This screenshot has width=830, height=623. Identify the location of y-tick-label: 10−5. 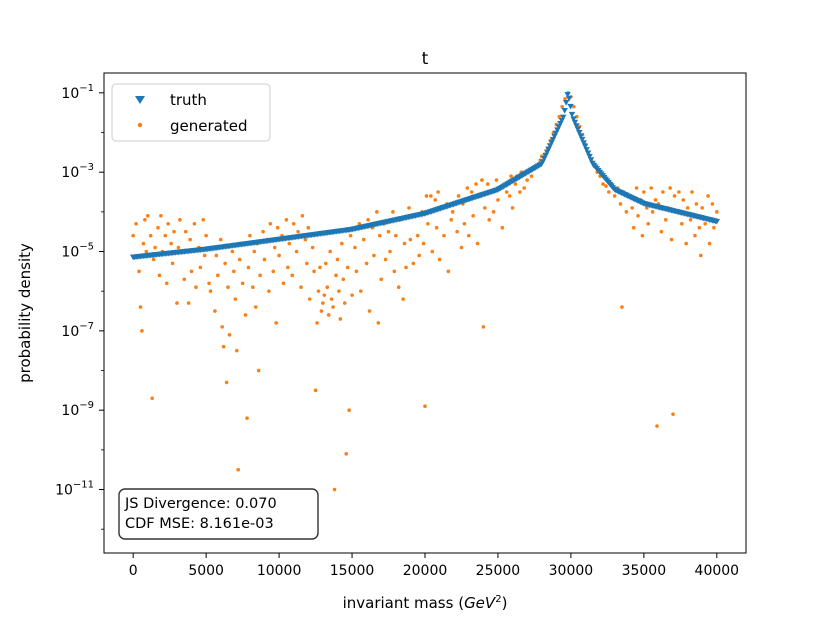
(77, 251).